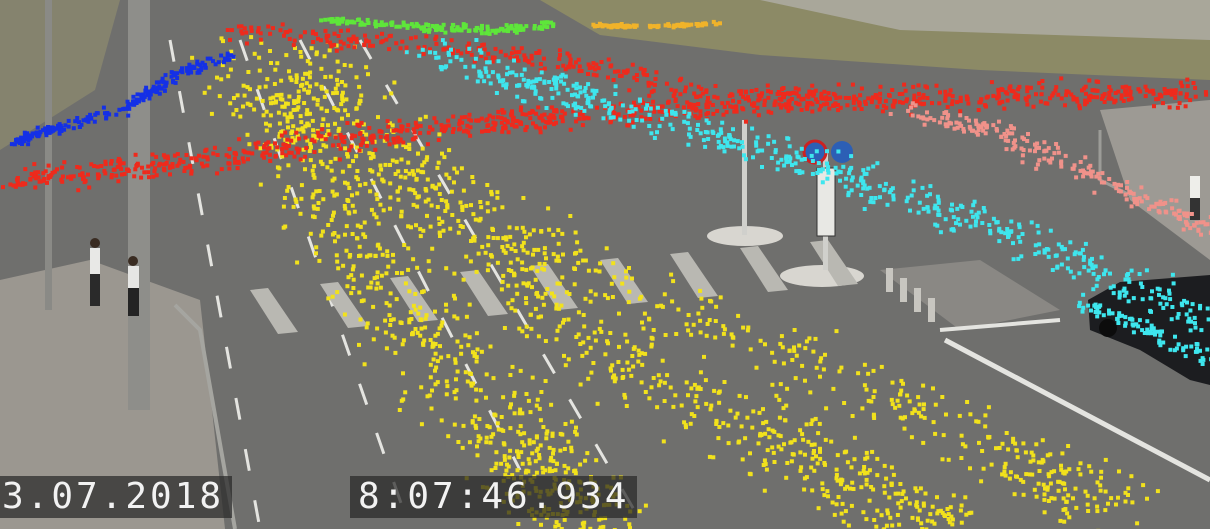 This screenshot has width=1210, height=529. Describe the element at coordinates (205, 416) in the screenshot. I see `railing` at that location.